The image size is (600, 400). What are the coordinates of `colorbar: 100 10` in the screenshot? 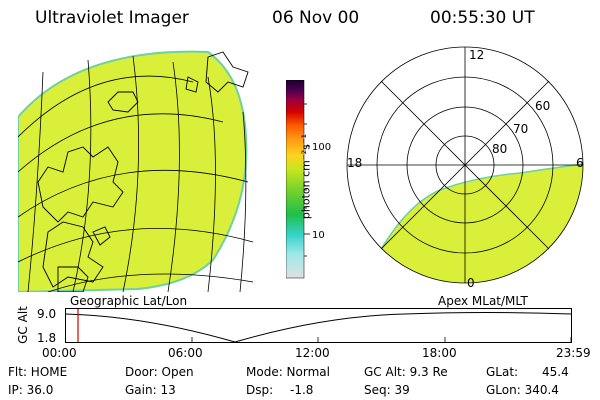 It's located at (308, 179).